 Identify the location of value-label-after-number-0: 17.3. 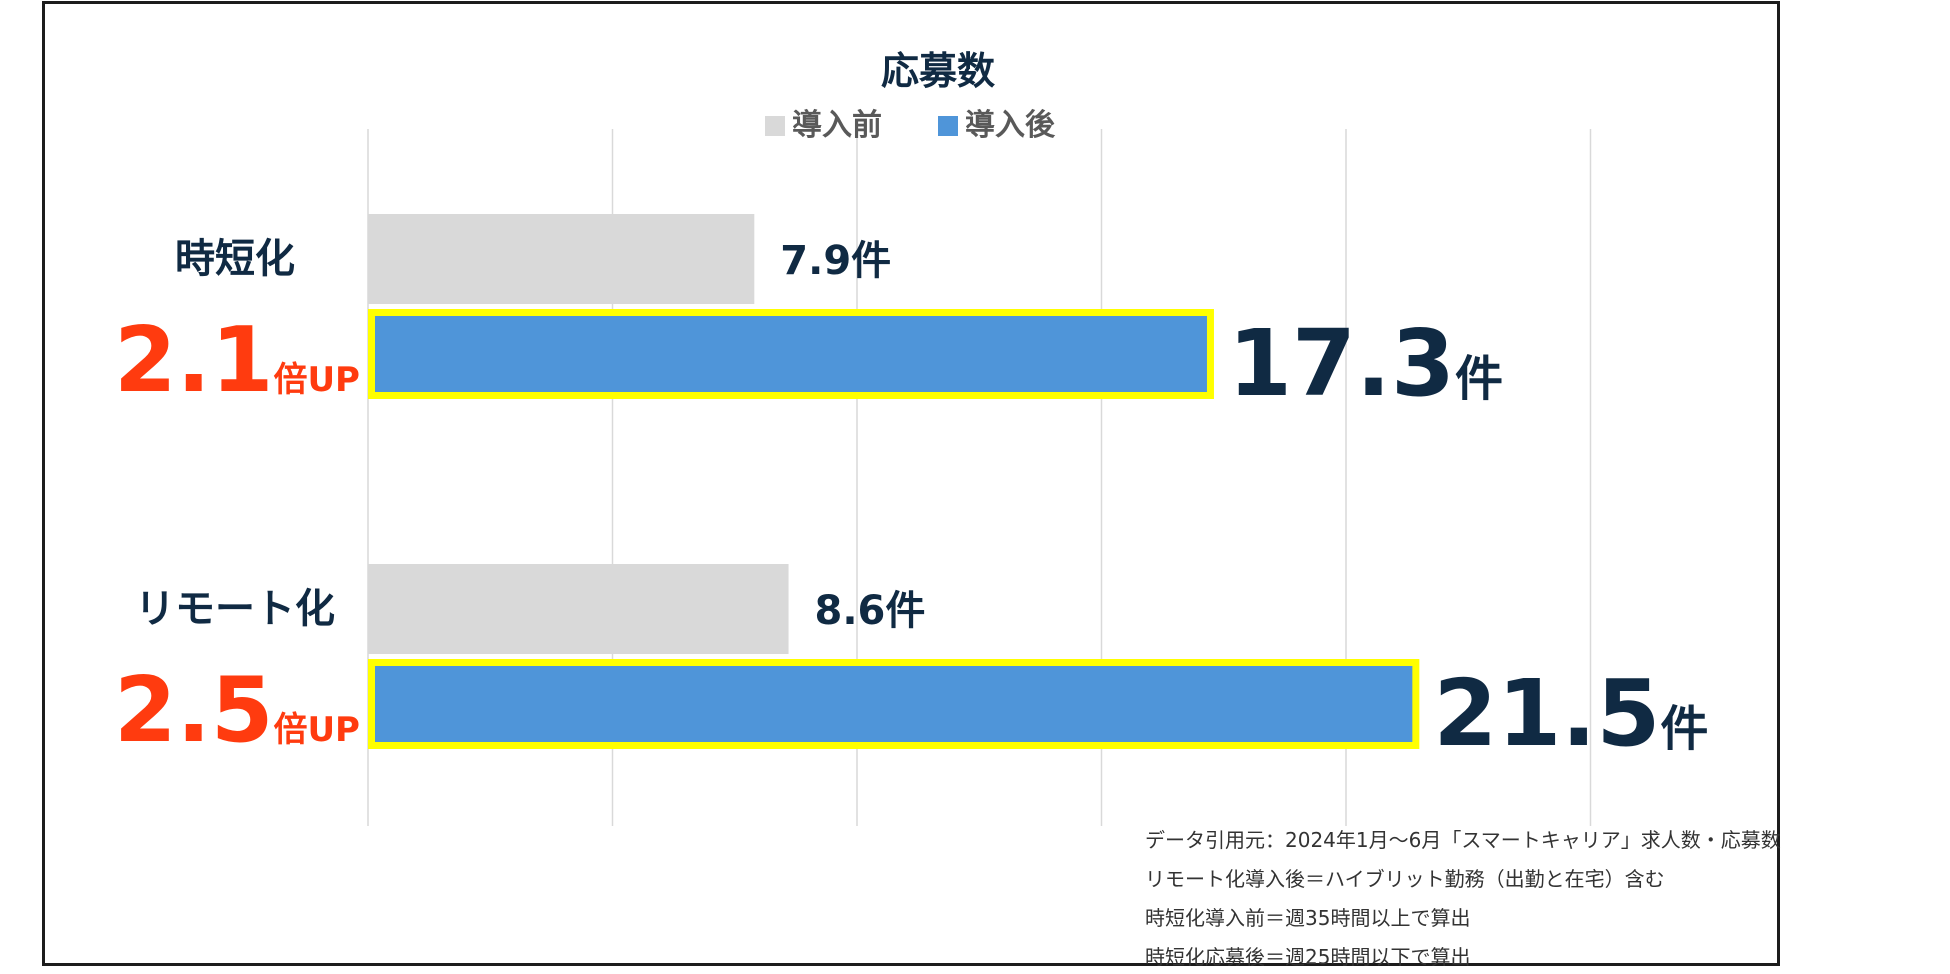
(1341, 363).